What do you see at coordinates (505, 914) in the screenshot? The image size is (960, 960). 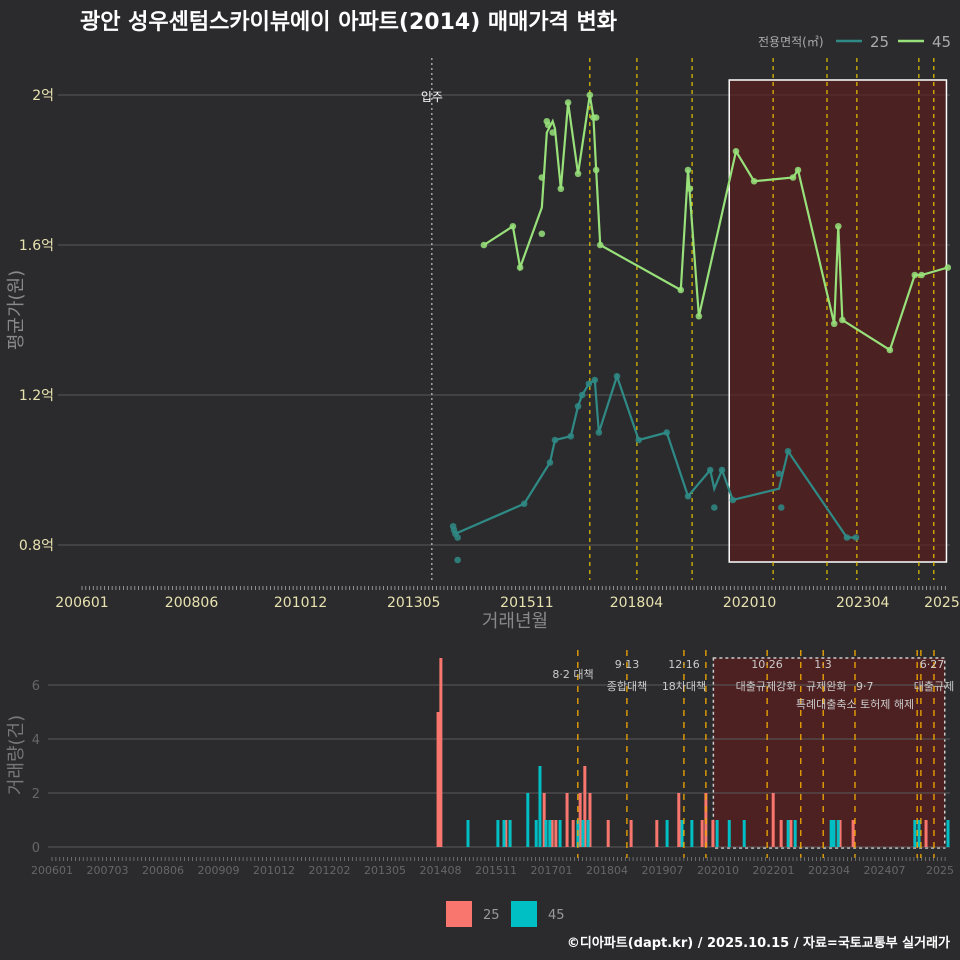 I see `bottom-legend: 25 45` at bounding box center [505, 914].